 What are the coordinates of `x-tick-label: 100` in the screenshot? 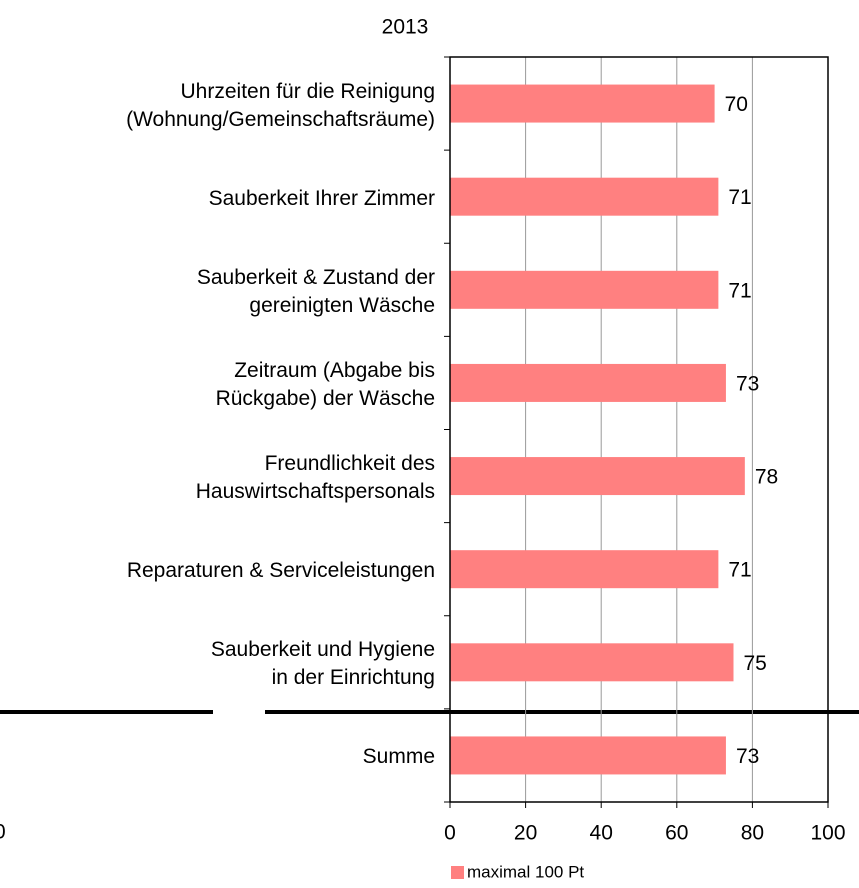 It's located at (827, 833).